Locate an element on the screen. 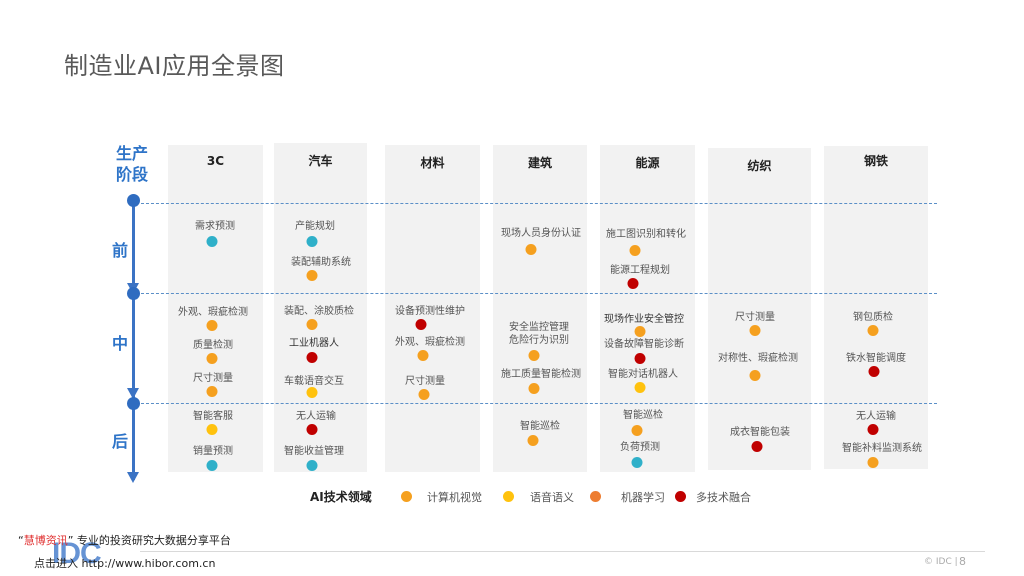 The image size is (1024, 576). list-item: 产能规划 is located at coordinates (315, 226).